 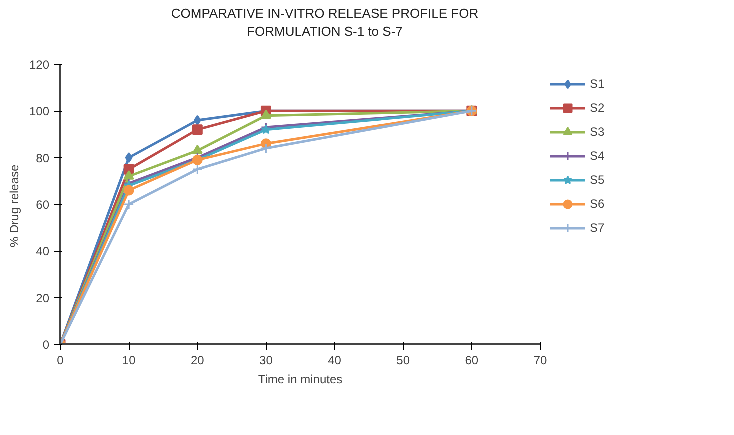 What do you see at coordinates (43, 205) in the screenshot?
I see `y-tick-label: 60` at bounding box center [43, 205].